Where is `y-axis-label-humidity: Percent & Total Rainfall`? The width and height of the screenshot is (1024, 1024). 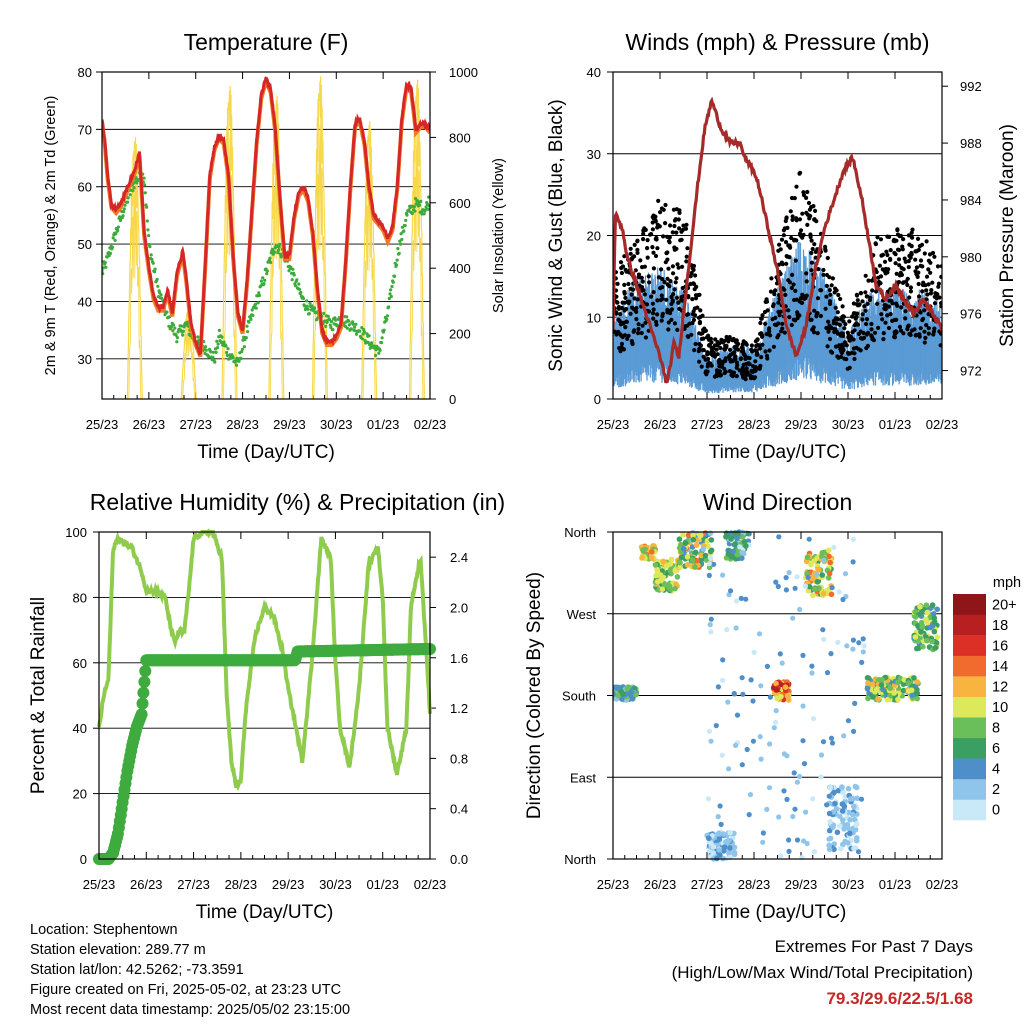
y-axis-label-humidity: Percent & Total Rainfall is located at coordinates (38, 695).